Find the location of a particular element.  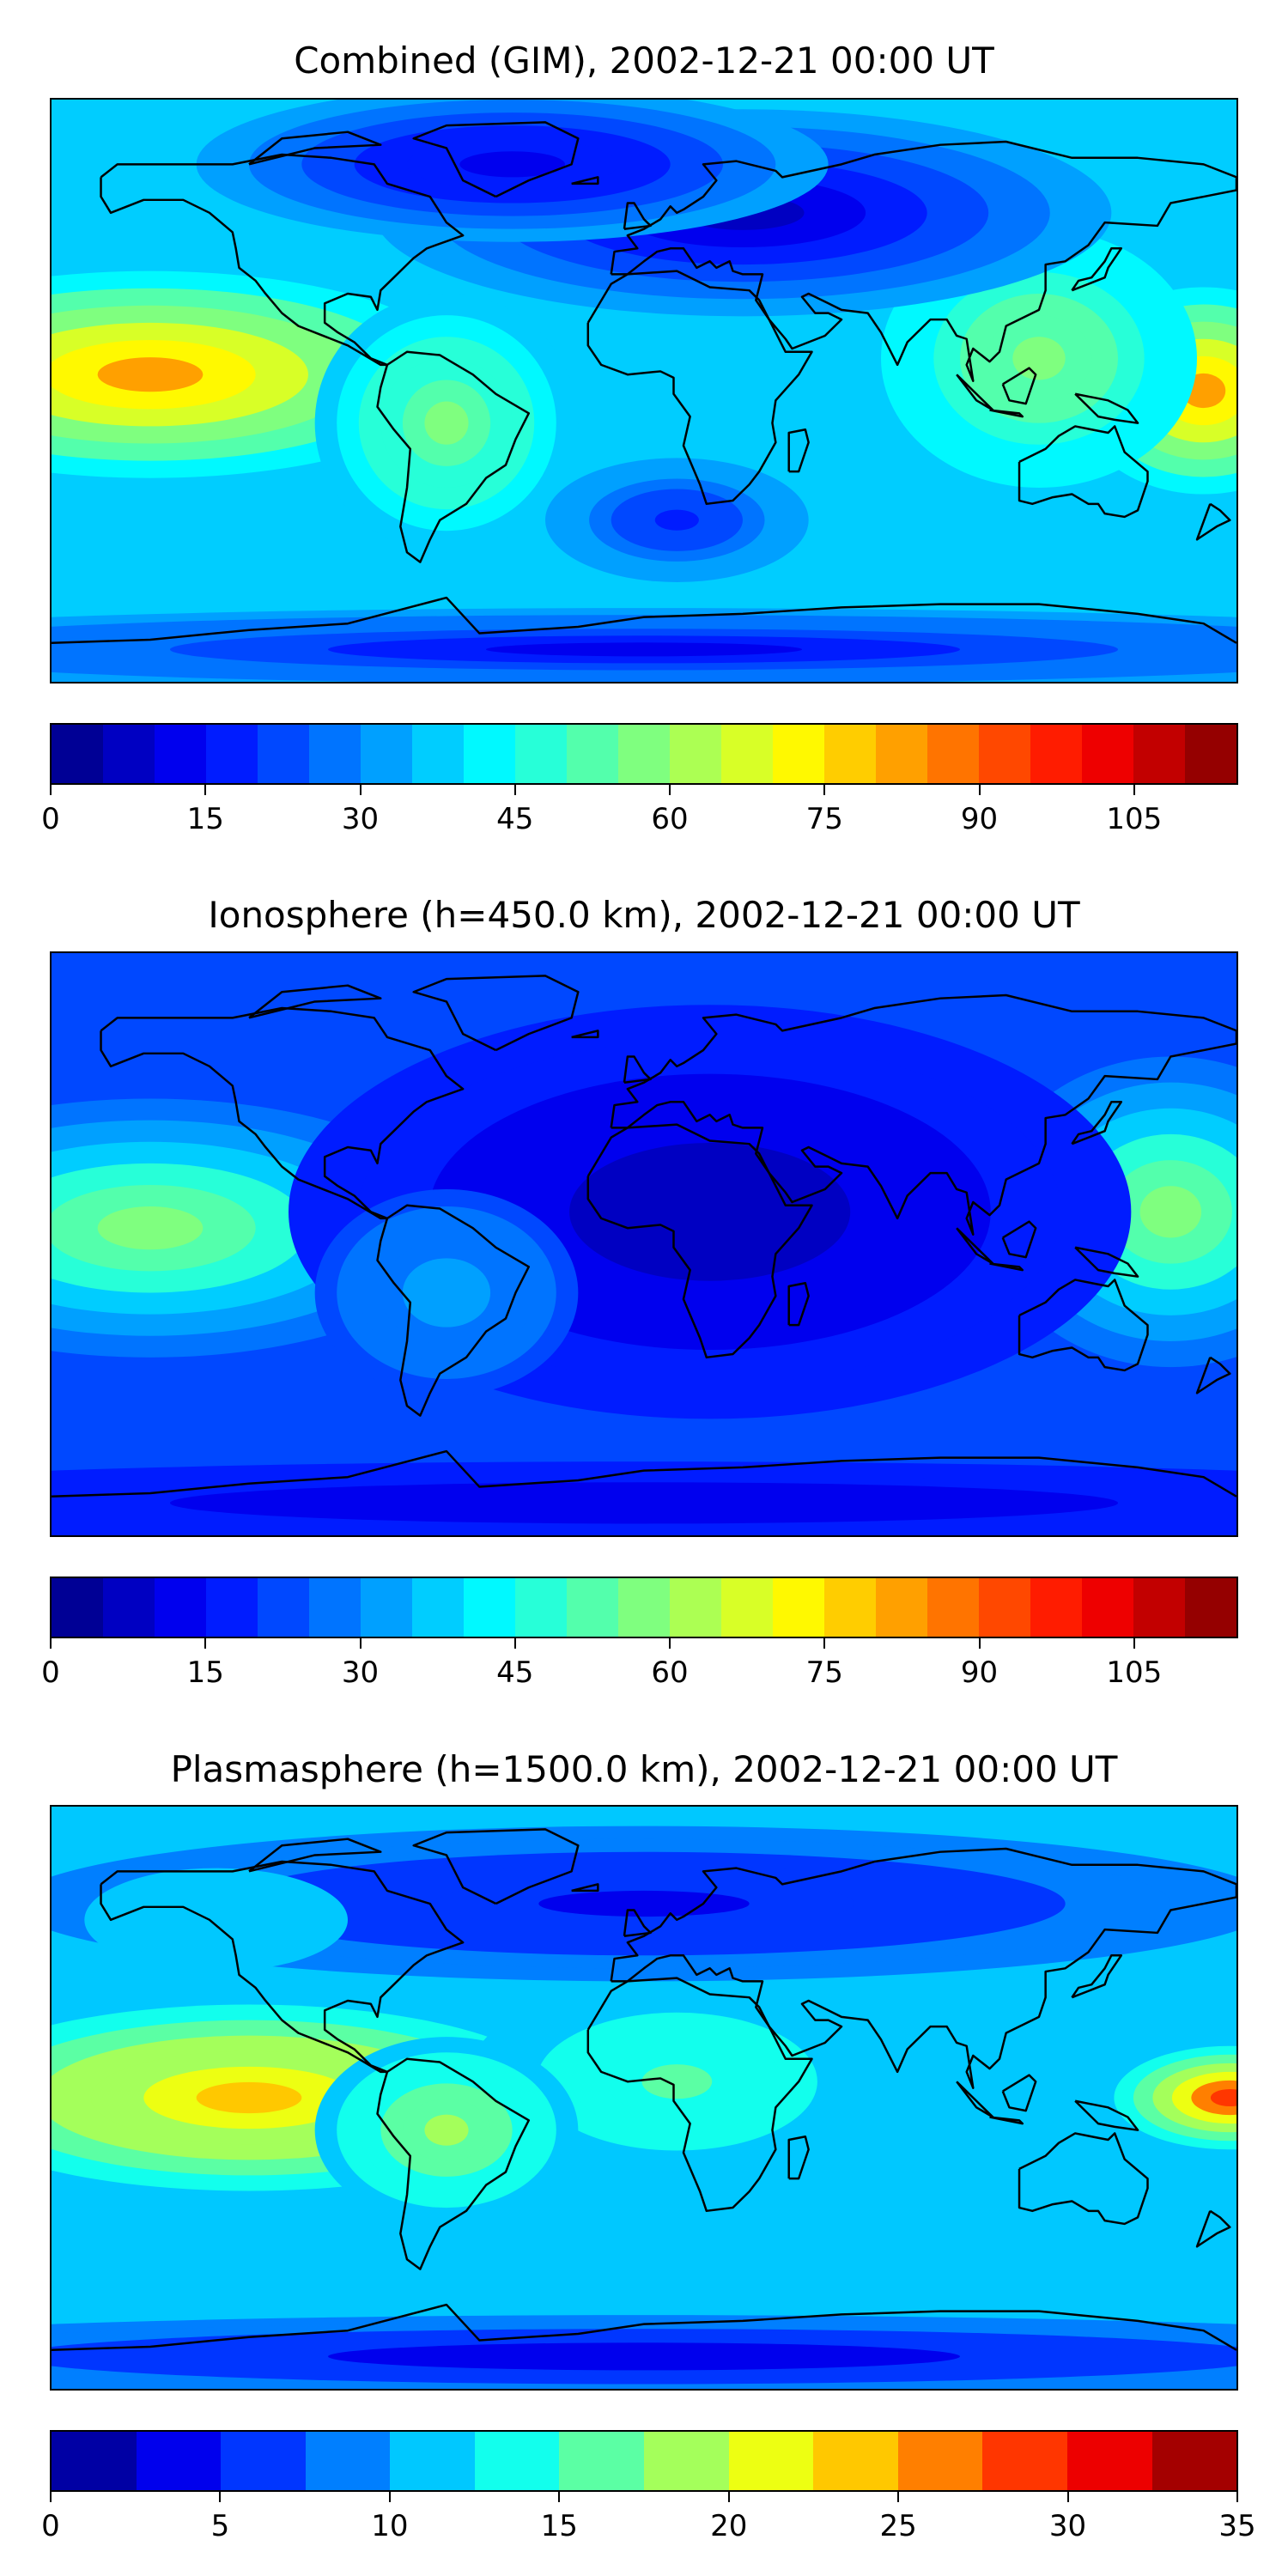

colorbar-combined is located at coordinates (644, 754).